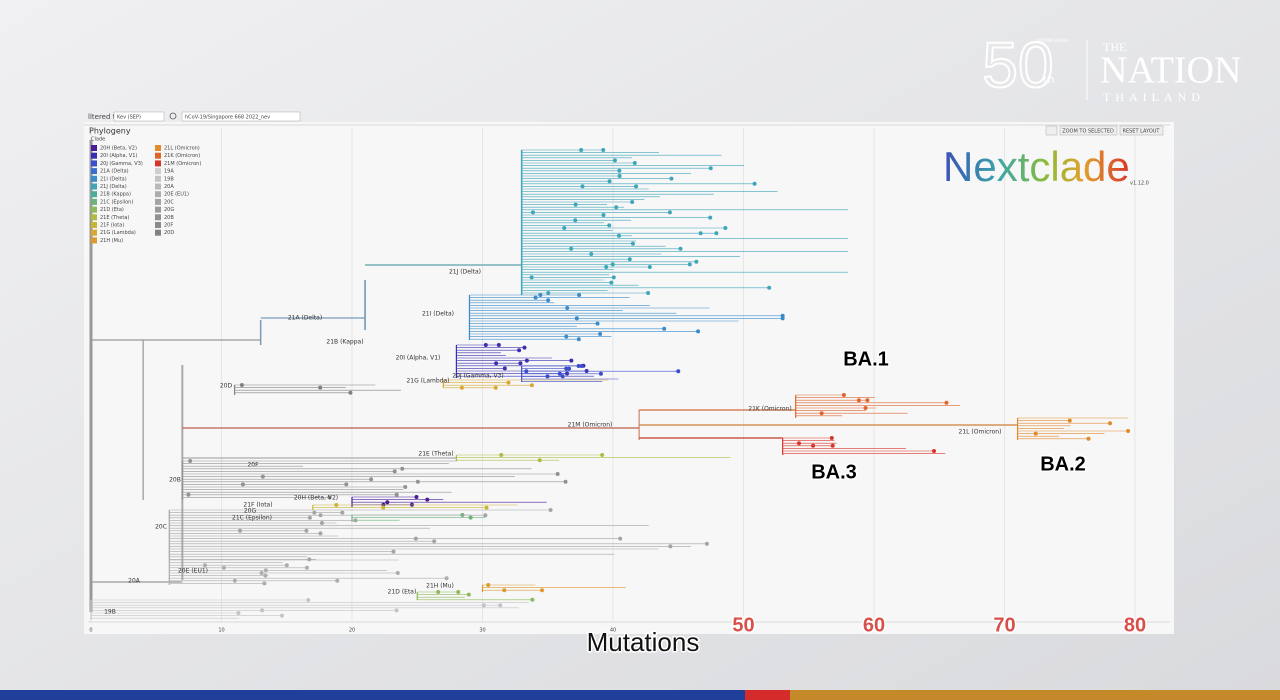 This screenshot has width=1280, height=700. Describe the element at coordinates (643, 642) in the screenshot. I see `axis-title: Mutations` at that location.